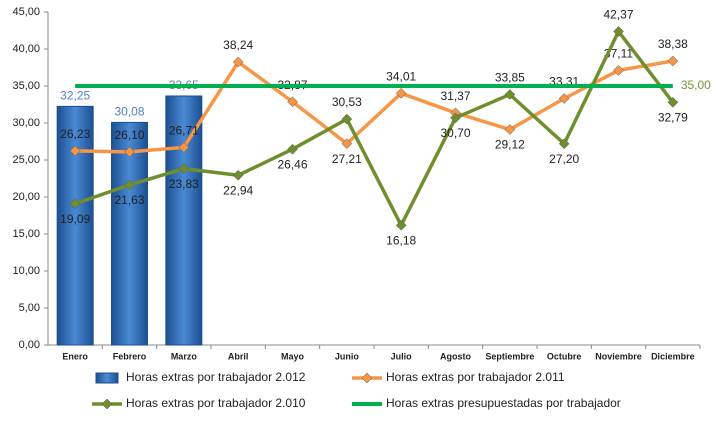  What do you see at coordinates (129, 135) in the screenshot?
I see `data-label: 26,10` at bounding box center [129, 135].